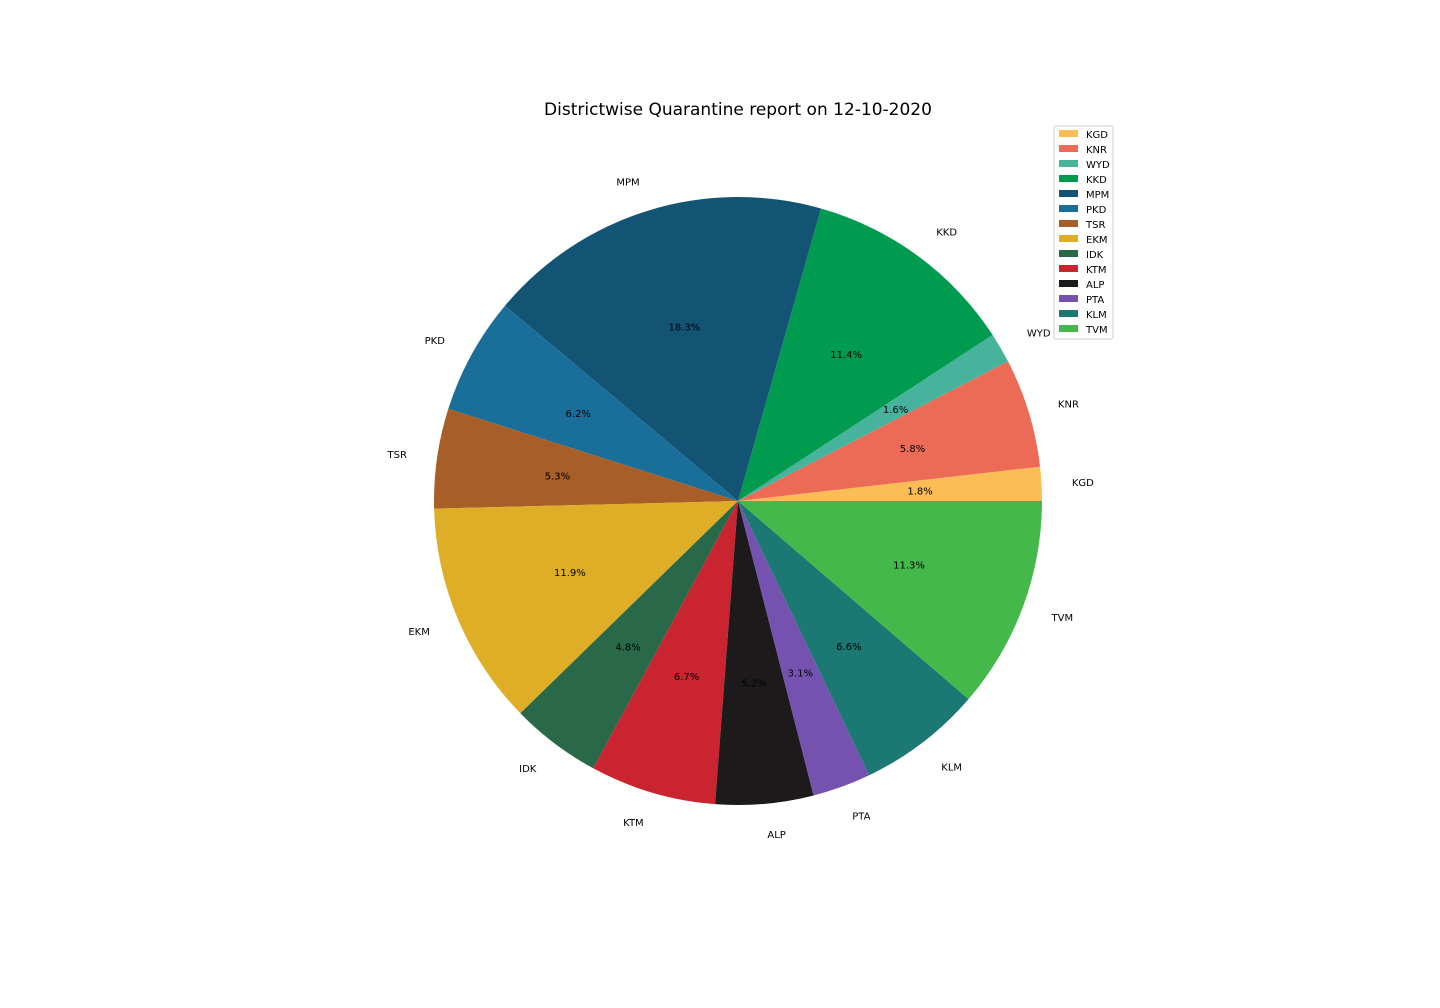 Image resolution: width=1440 pixels, height=1008 pixels. What do you see at coordinates (753, 684) in the screenshot?
I see `percent-label-alp: 5.2%` at bounding box center [753, 684].